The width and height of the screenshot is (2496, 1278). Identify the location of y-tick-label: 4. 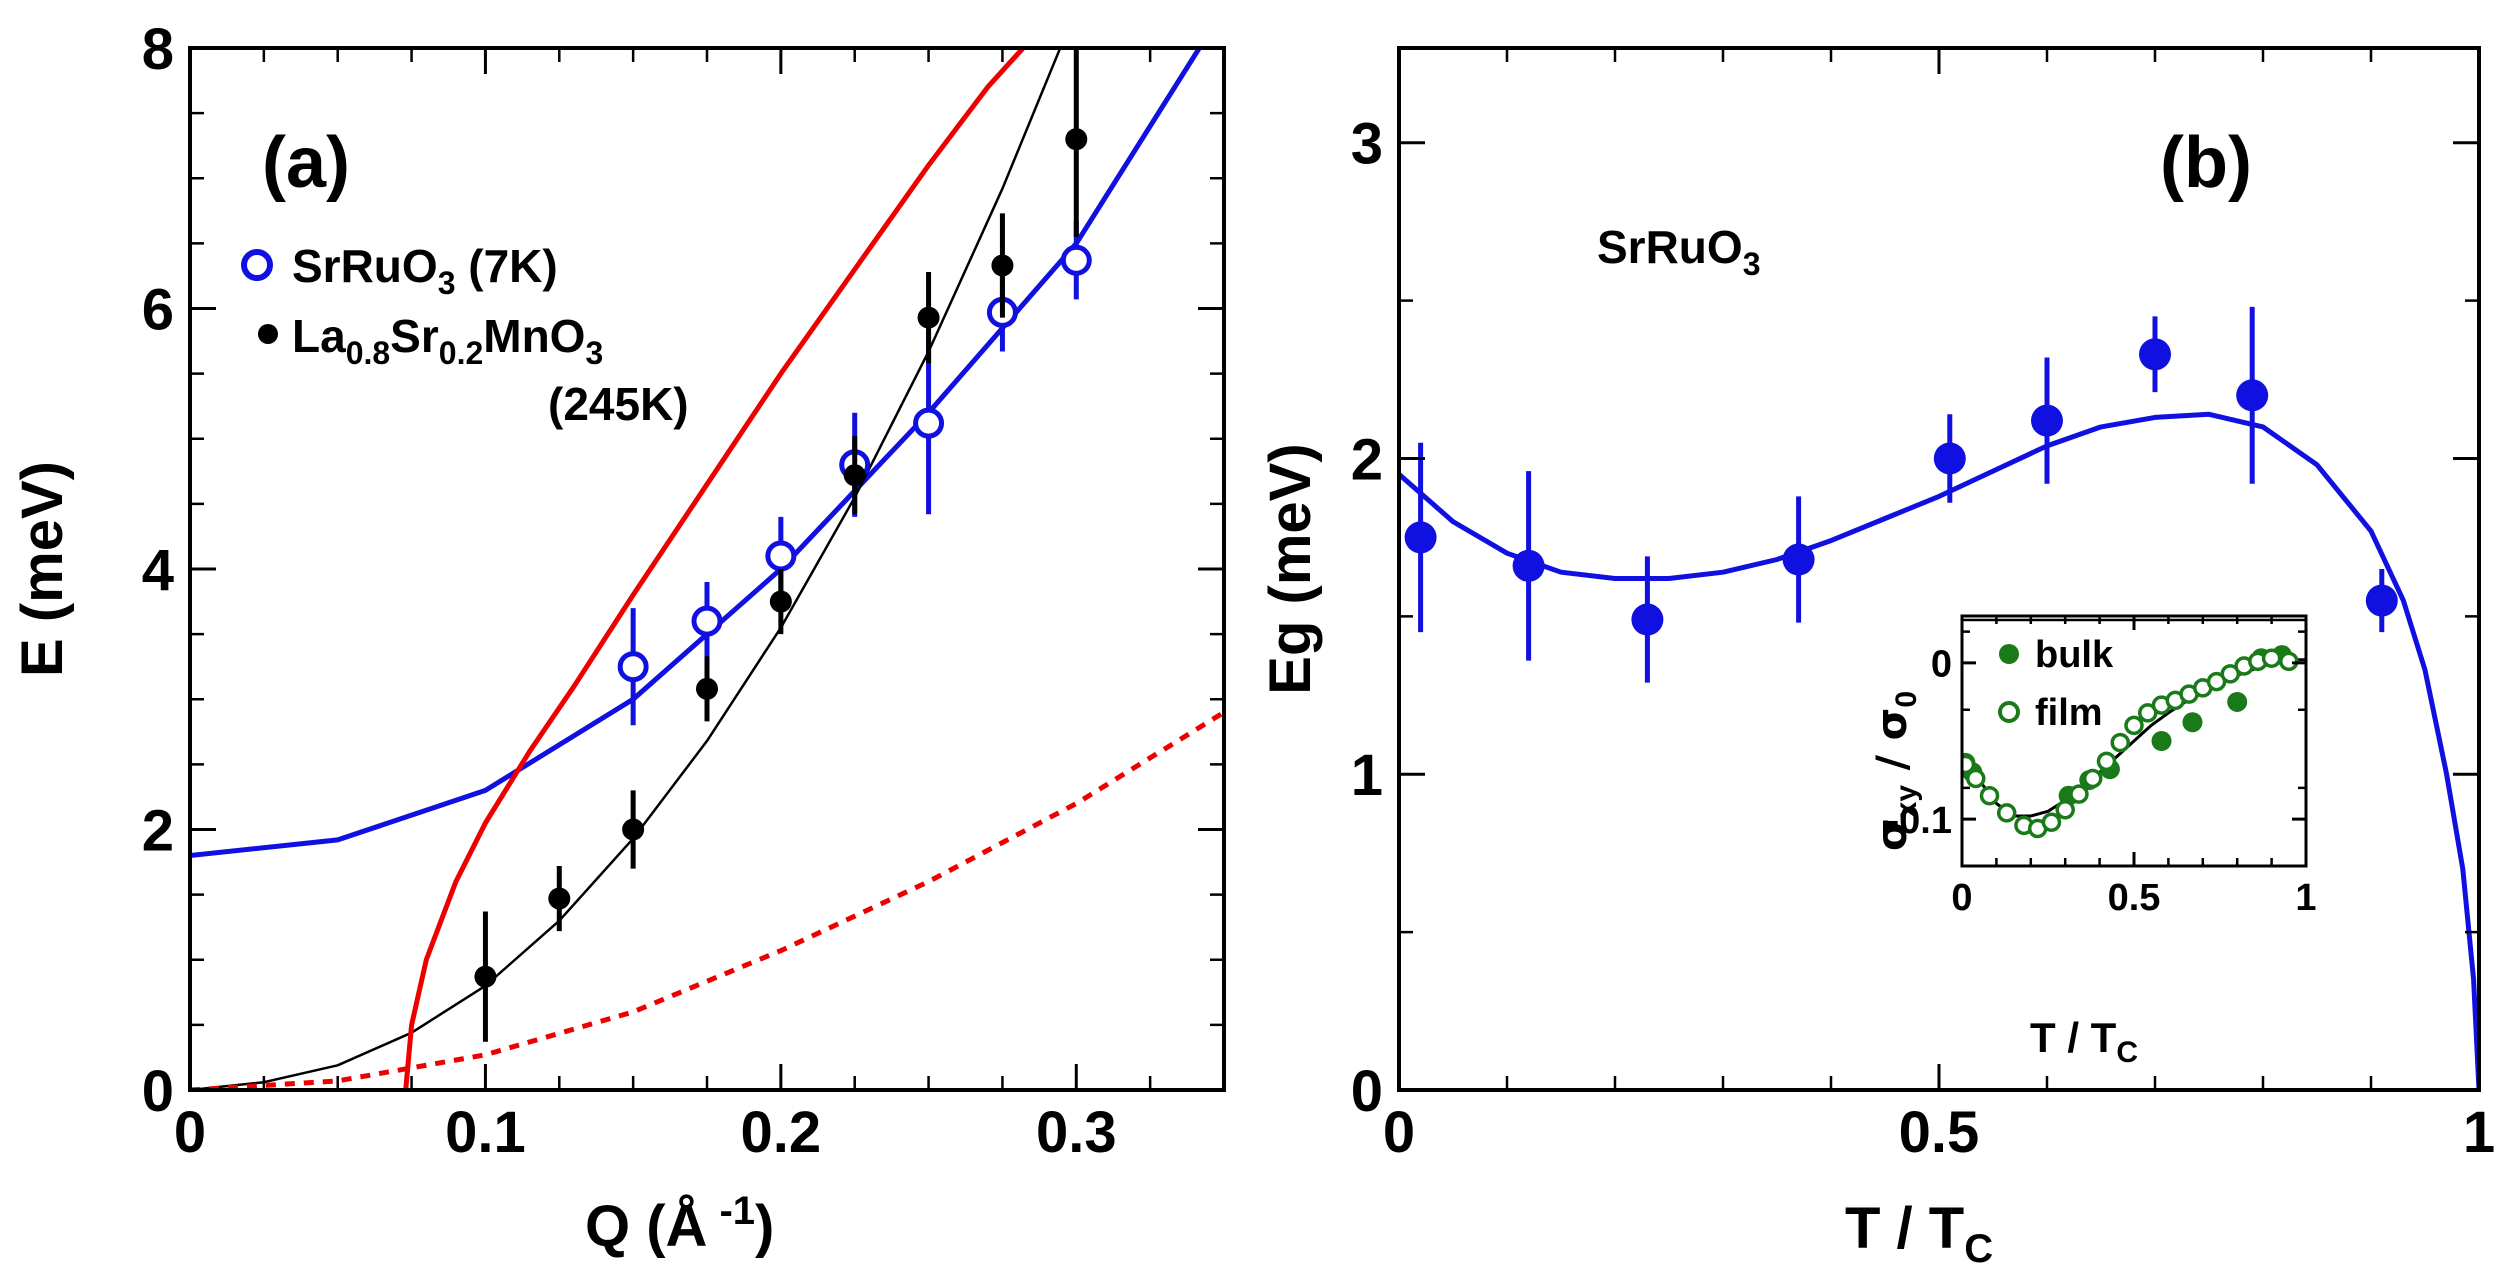
(158, 570).